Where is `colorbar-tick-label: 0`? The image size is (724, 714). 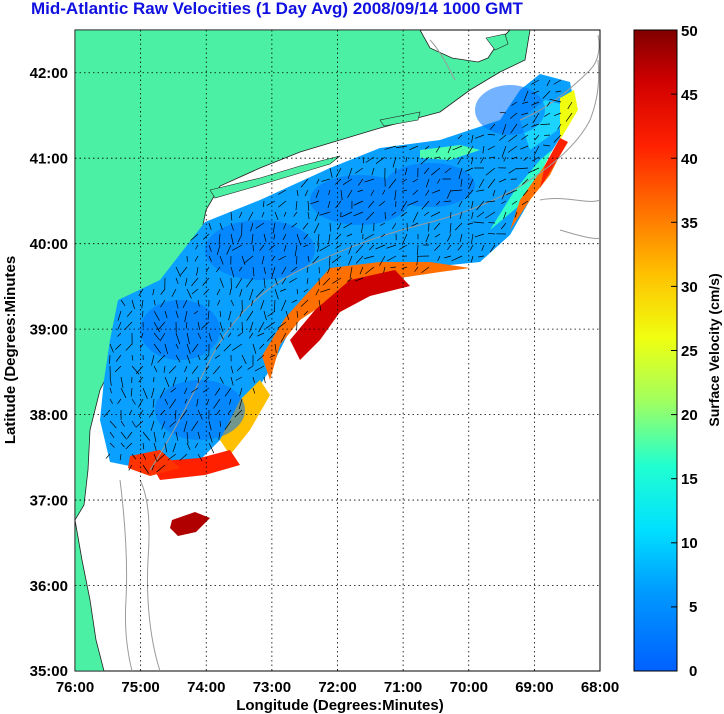 colorbar-tick-label: 0 is located at coordinates (693, 671).